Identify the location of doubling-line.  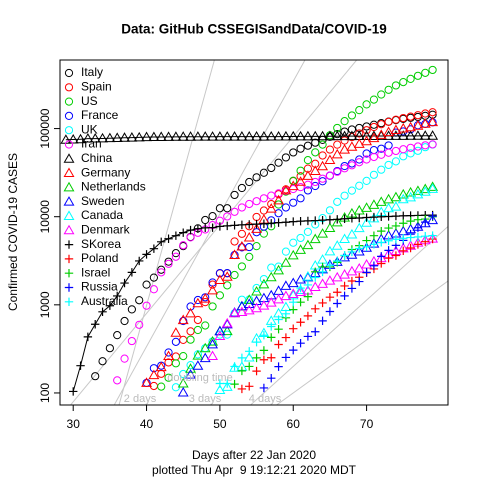
(361, 342).